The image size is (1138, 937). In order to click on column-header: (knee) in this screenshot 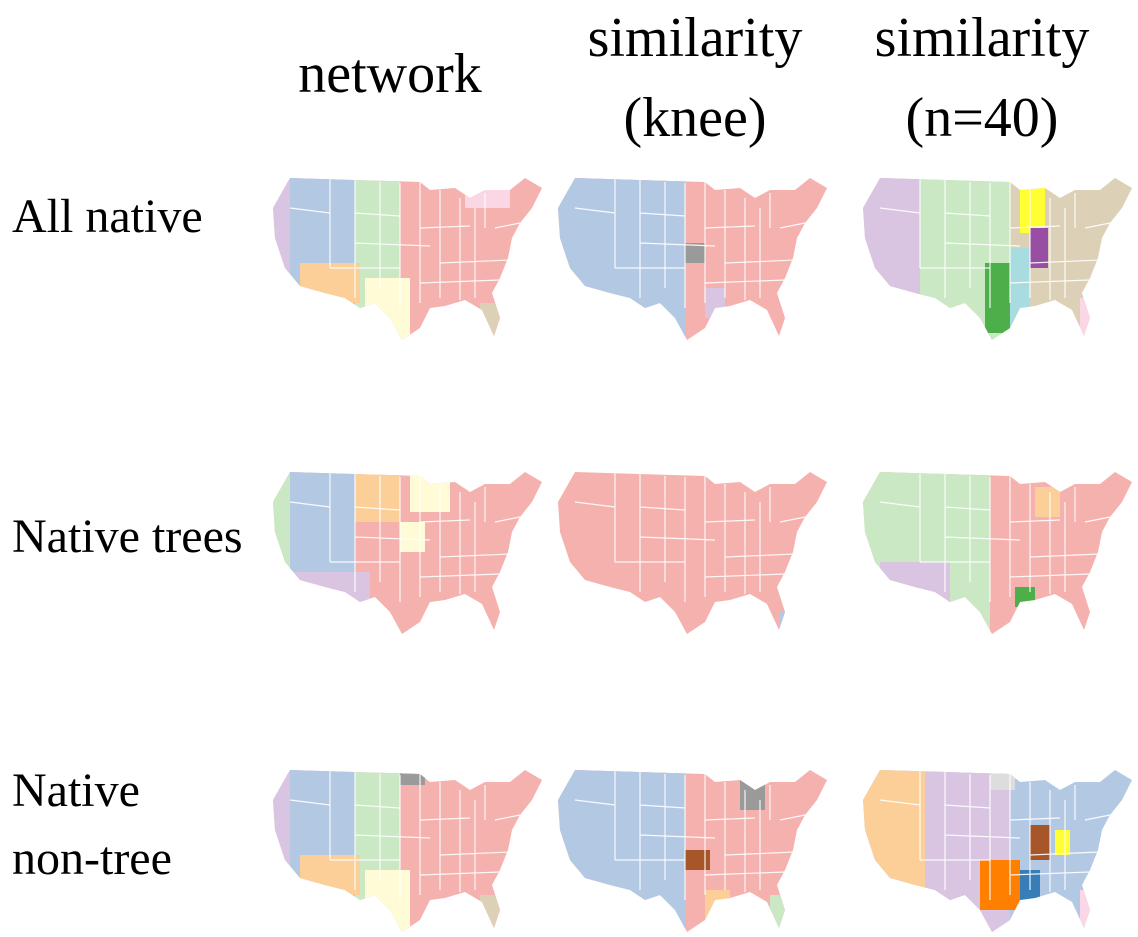, I will do `click(694, 118)`.